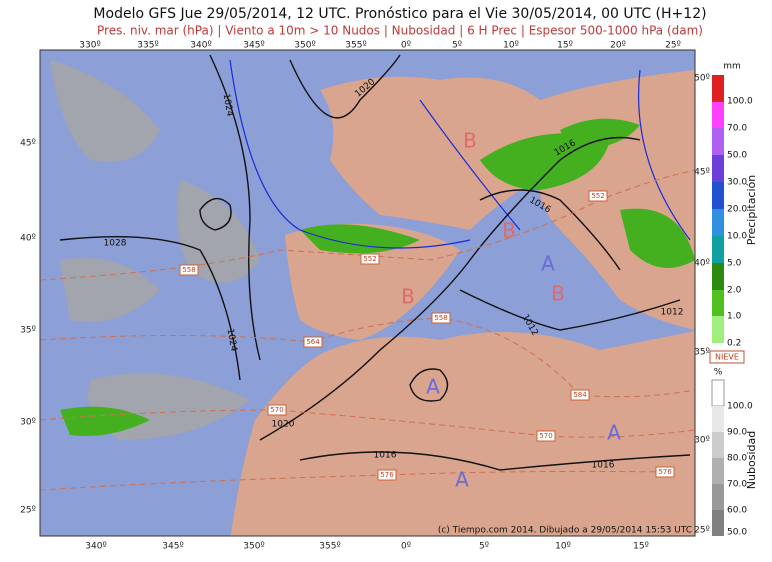 This screenshot has height=562, width=772. Describe the element at coordinates (115, 244) in the screenshot. I see `isobar-label: 1028` at that location.